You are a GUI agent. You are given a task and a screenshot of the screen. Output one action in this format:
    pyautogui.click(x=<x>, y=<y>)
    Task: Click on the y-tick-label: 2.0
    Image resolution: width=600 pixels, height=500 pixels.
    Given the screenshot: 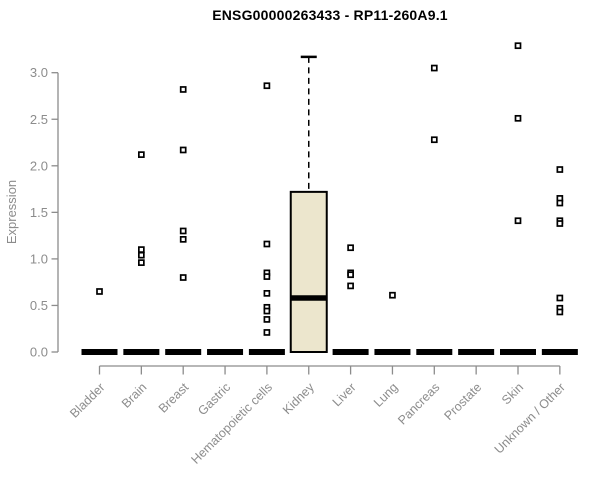 What is the action you would take?
    pyautogui.click(x=39, y=165)
    